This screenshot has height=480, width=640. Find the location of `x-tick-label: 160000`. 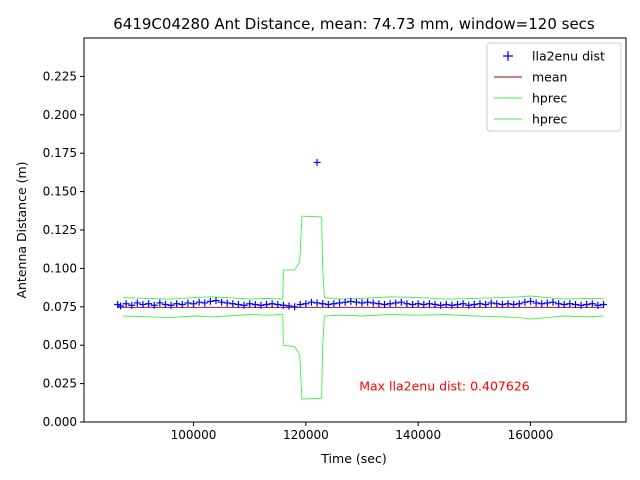

x-tick-label: 160000 is located at coordinates (531, 435).